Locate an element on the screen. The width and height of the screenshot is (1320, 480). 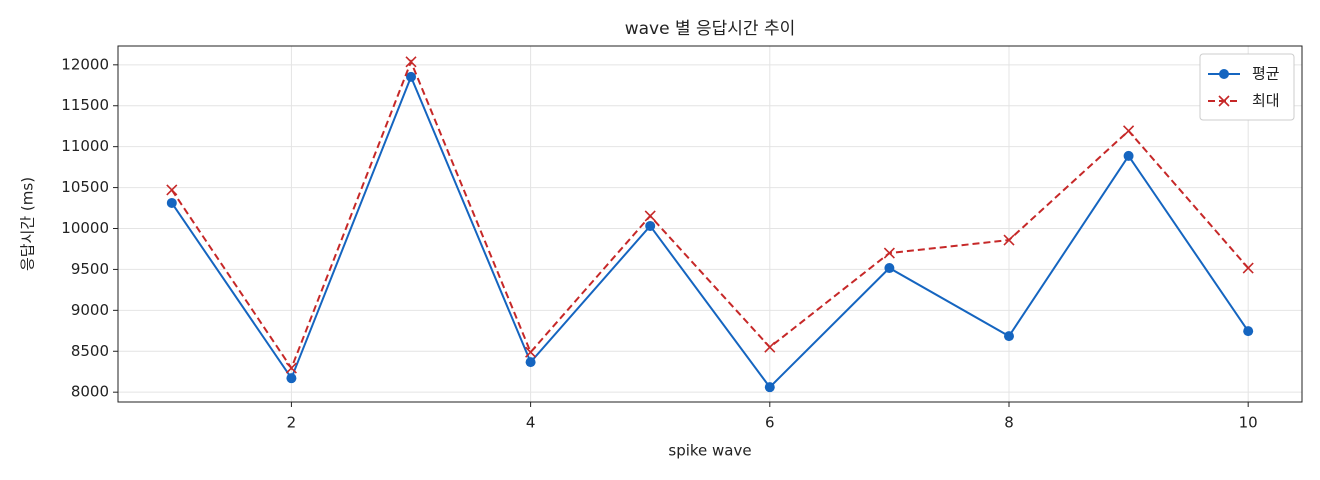
x-tick-label: 6 is located at coordinates (770, 423).